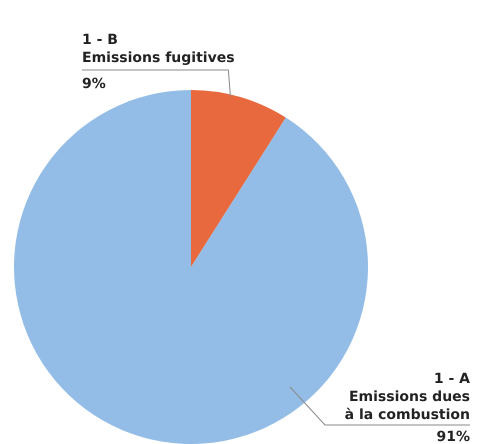 The image size is (477, 444). What do you see at coordinates (407, 397) in the screenshot?
I see `slice-label: 1 - A Emissions dues à la combustion` at bounding box center [407, 397].